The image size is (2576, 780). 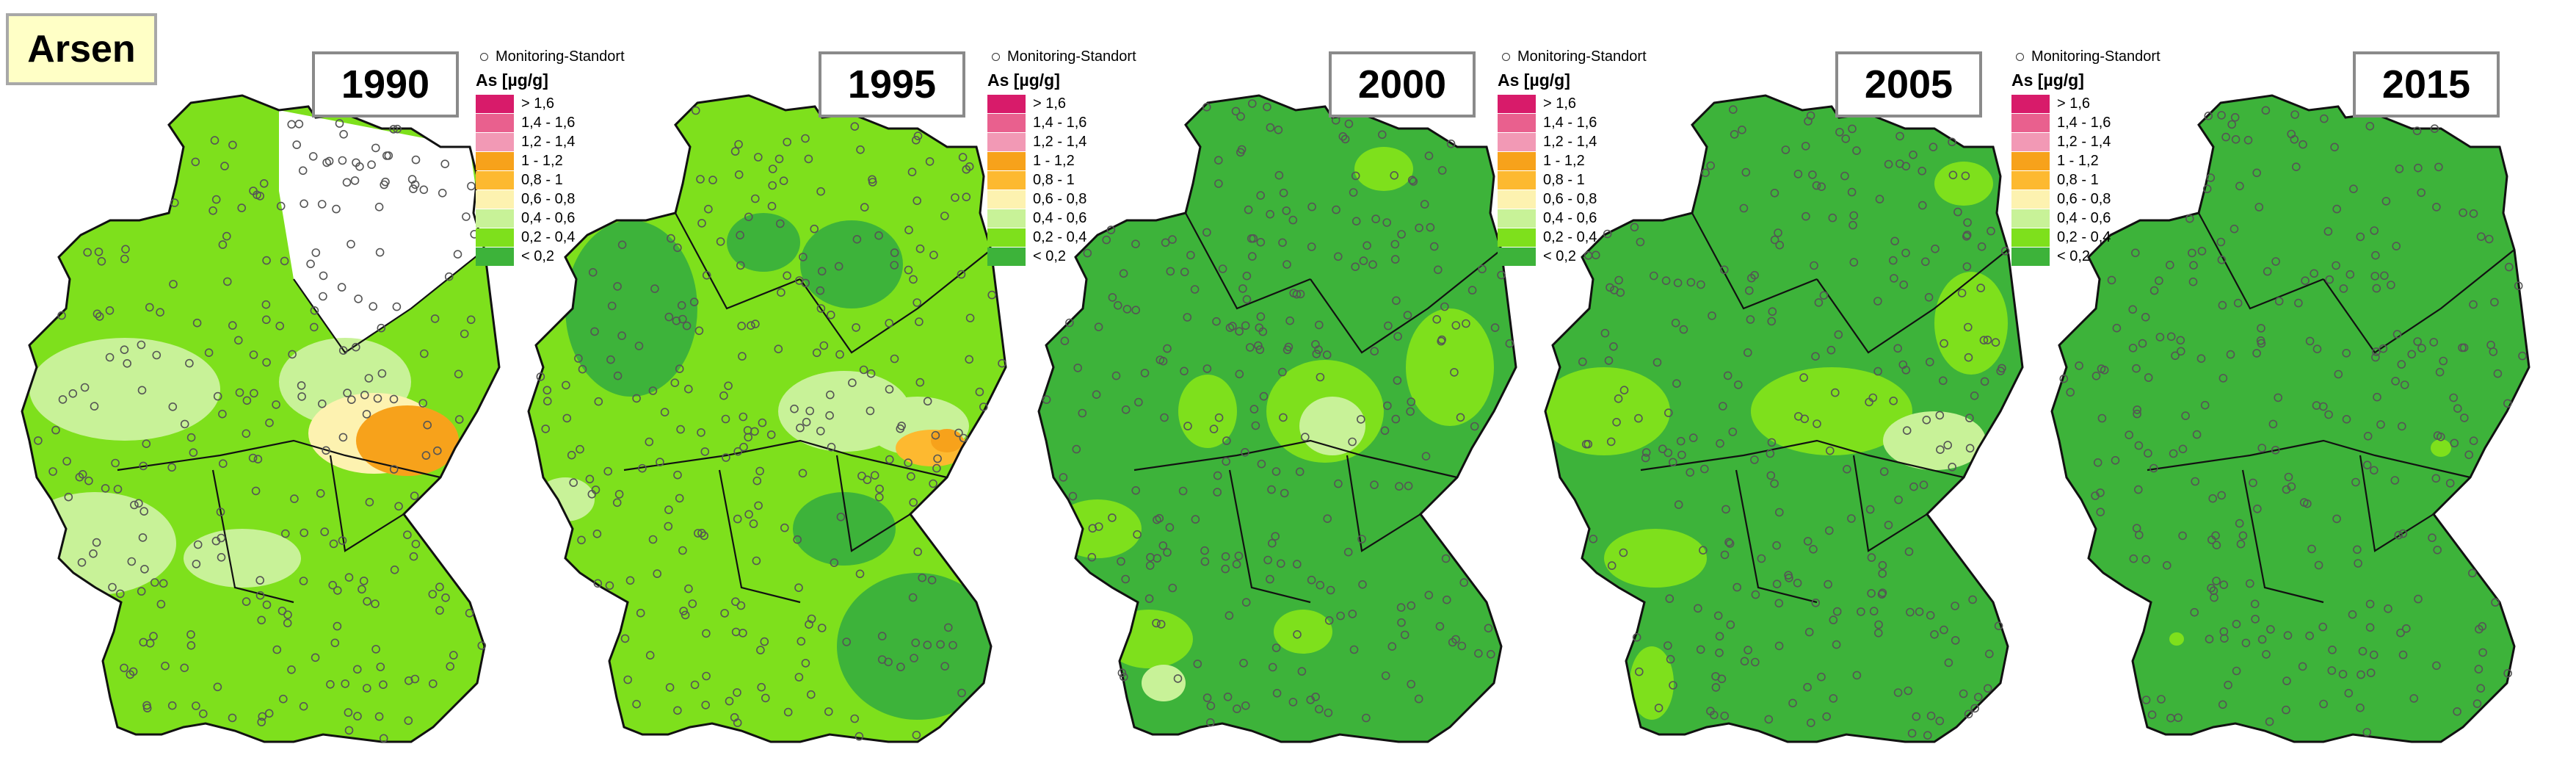 What do you see at coordinates (561, 56) in the screenshot?
I see `monitoring-site-label: Monitoring-Standort` at bounding box center [561, 56].